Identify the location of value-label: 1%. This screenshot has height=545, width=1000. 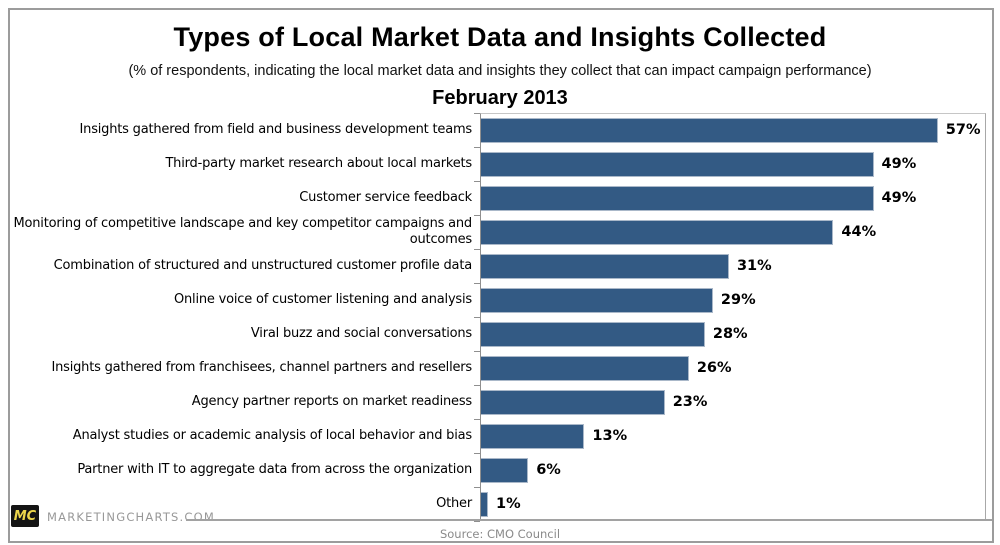
(508, 504).